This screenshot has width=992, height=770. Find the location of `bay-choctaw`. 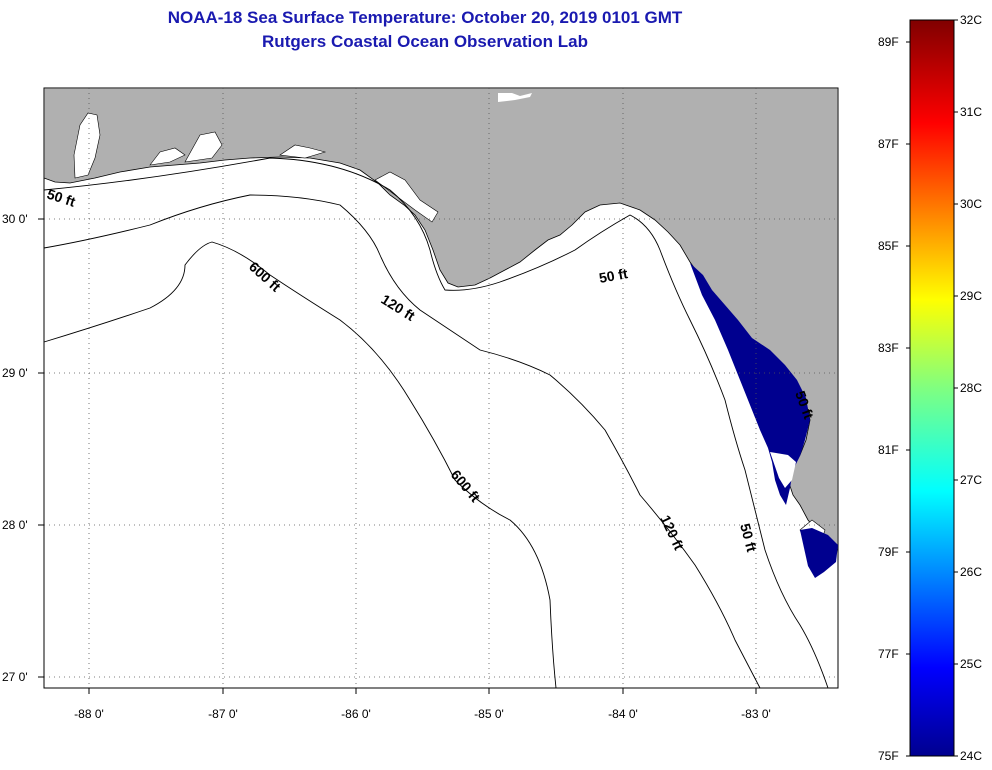

bay-choctaw is located at coordinates (203, 147).